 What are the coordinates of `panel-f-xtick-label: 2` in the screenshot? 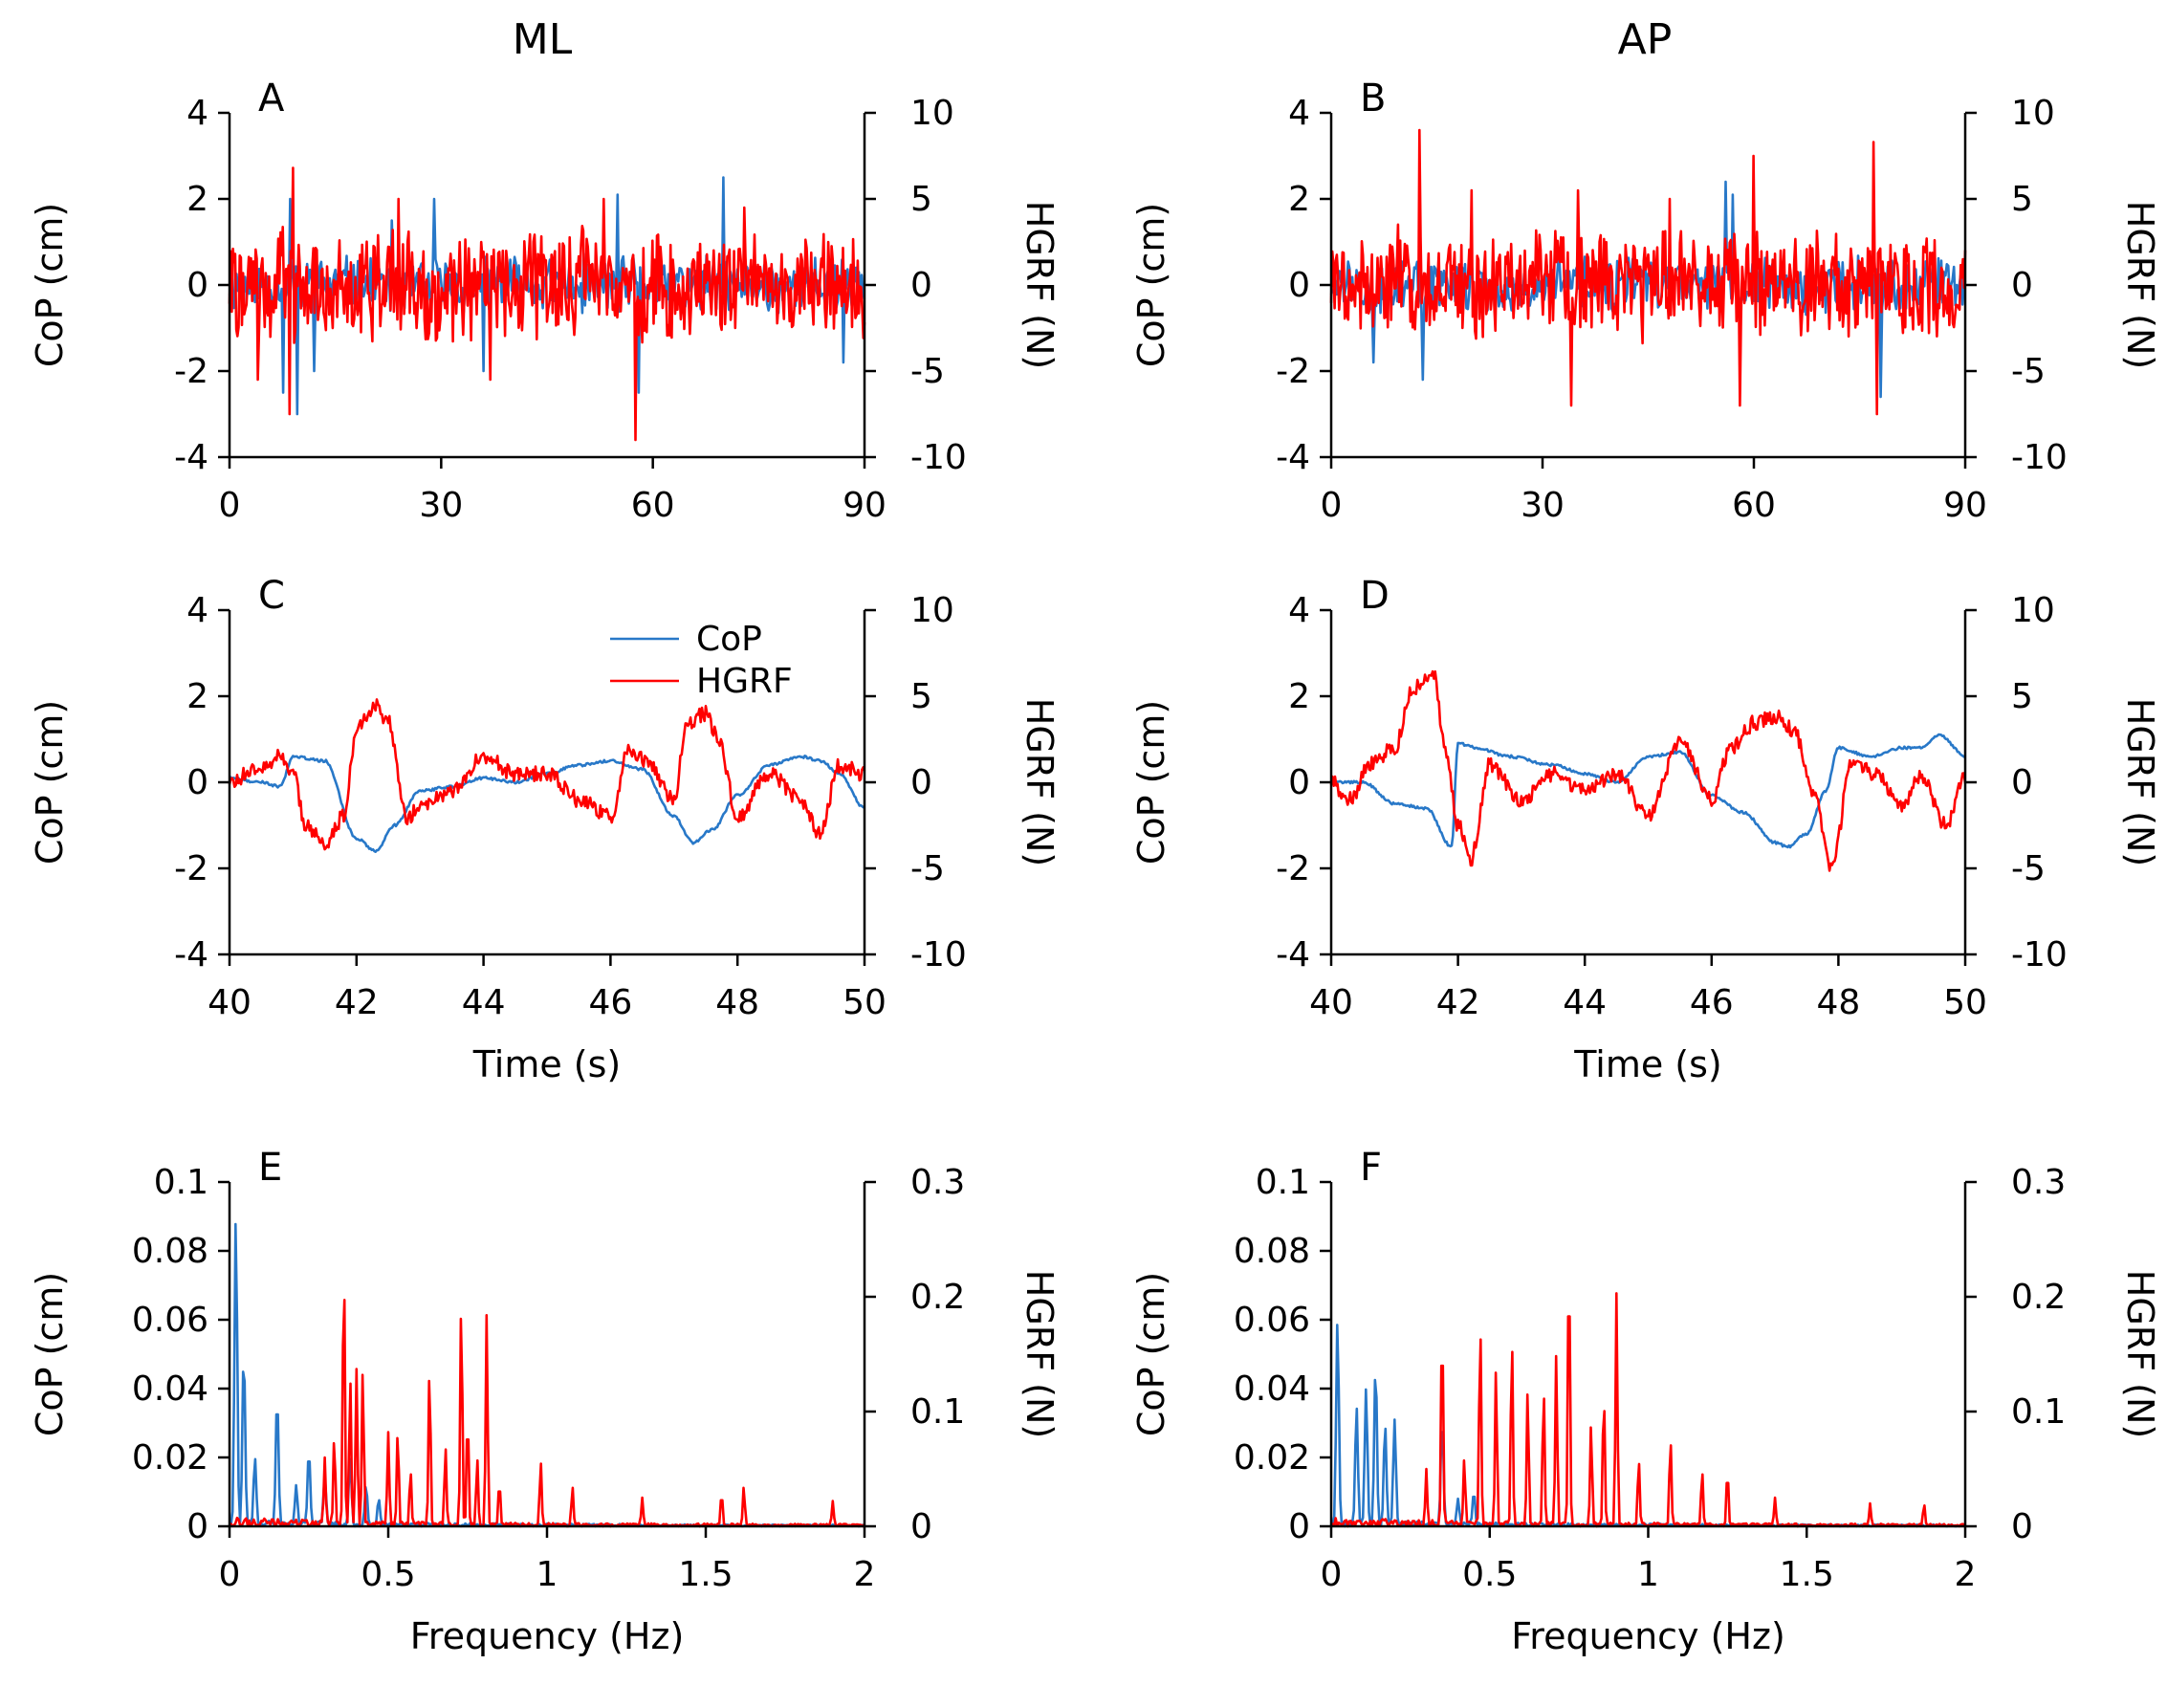 It's located at (1966, 1574).